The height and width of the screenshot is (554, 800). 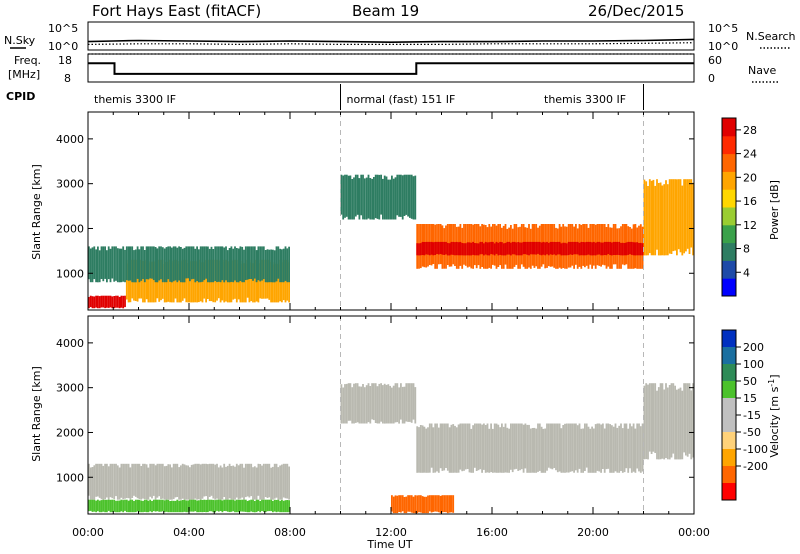 What do you see at coordinates (755, 466) in the screenshot?
I see `velocity-colorbar-tick-label: -200` at bounding box center [755, 466].